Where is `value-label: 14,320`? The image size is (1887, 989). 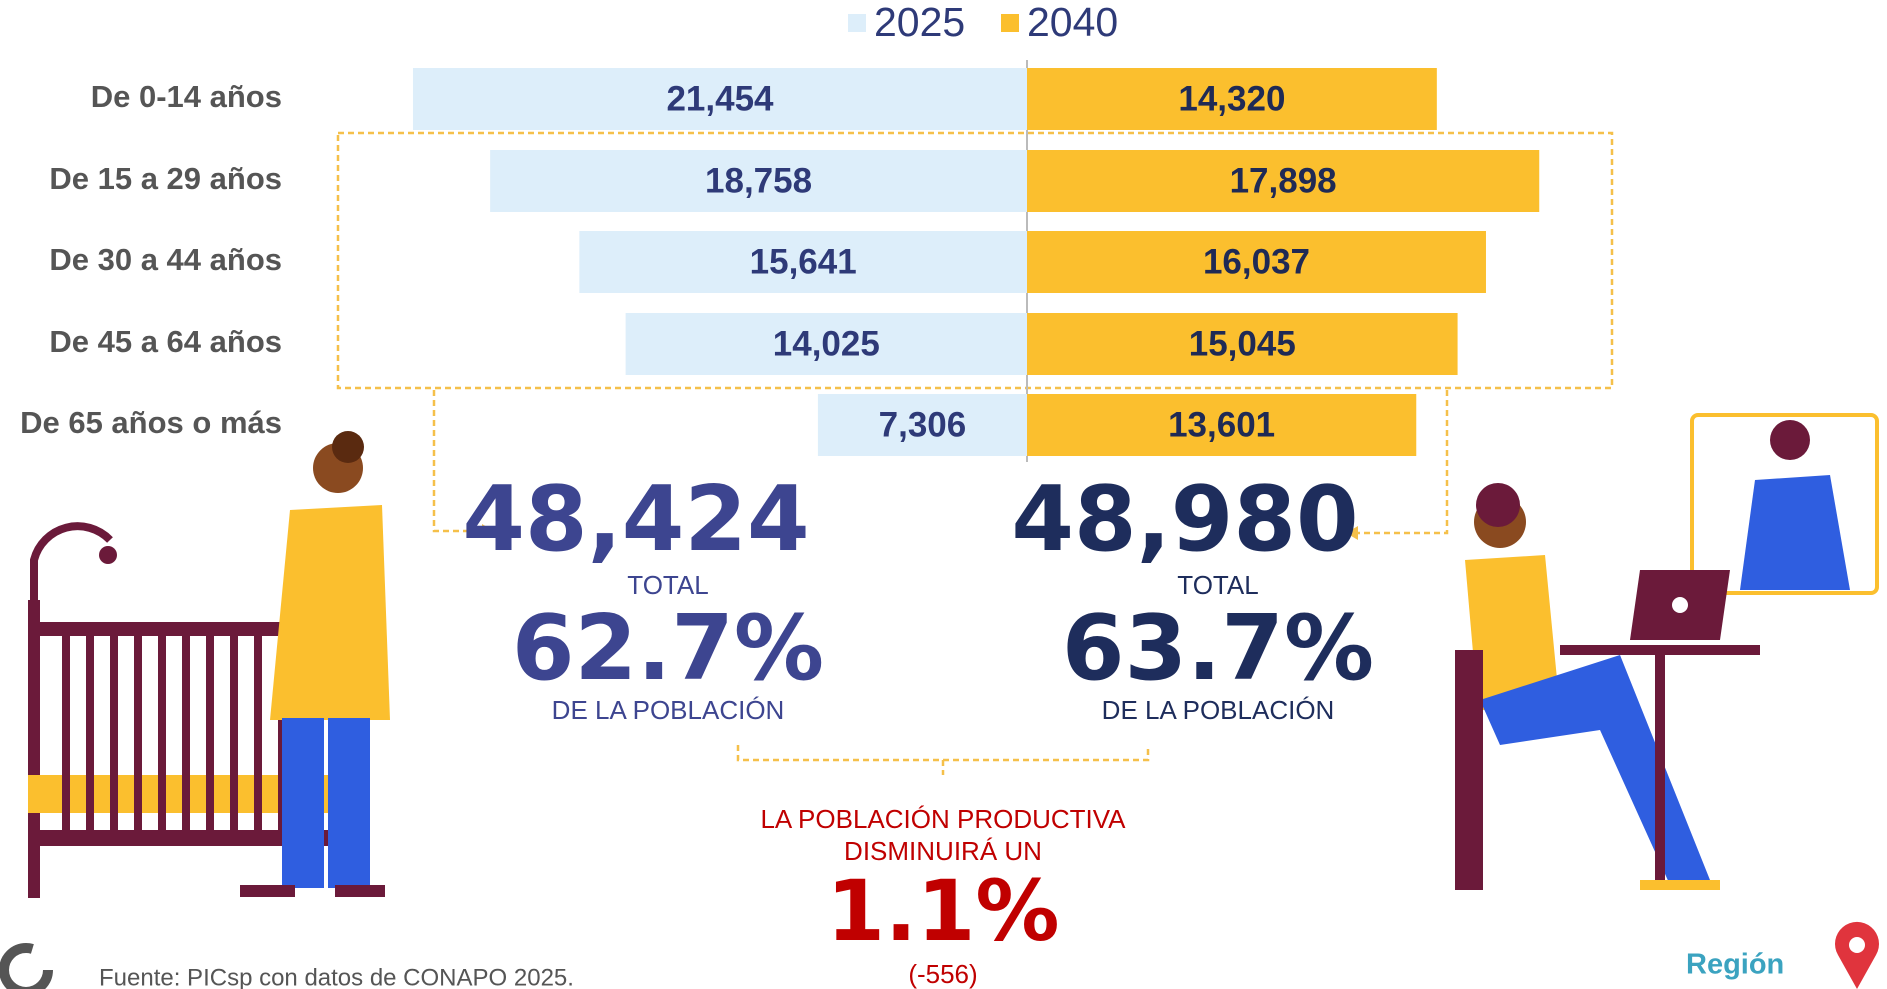
value-label: 14,320 is located at coordinates (1231, 98).